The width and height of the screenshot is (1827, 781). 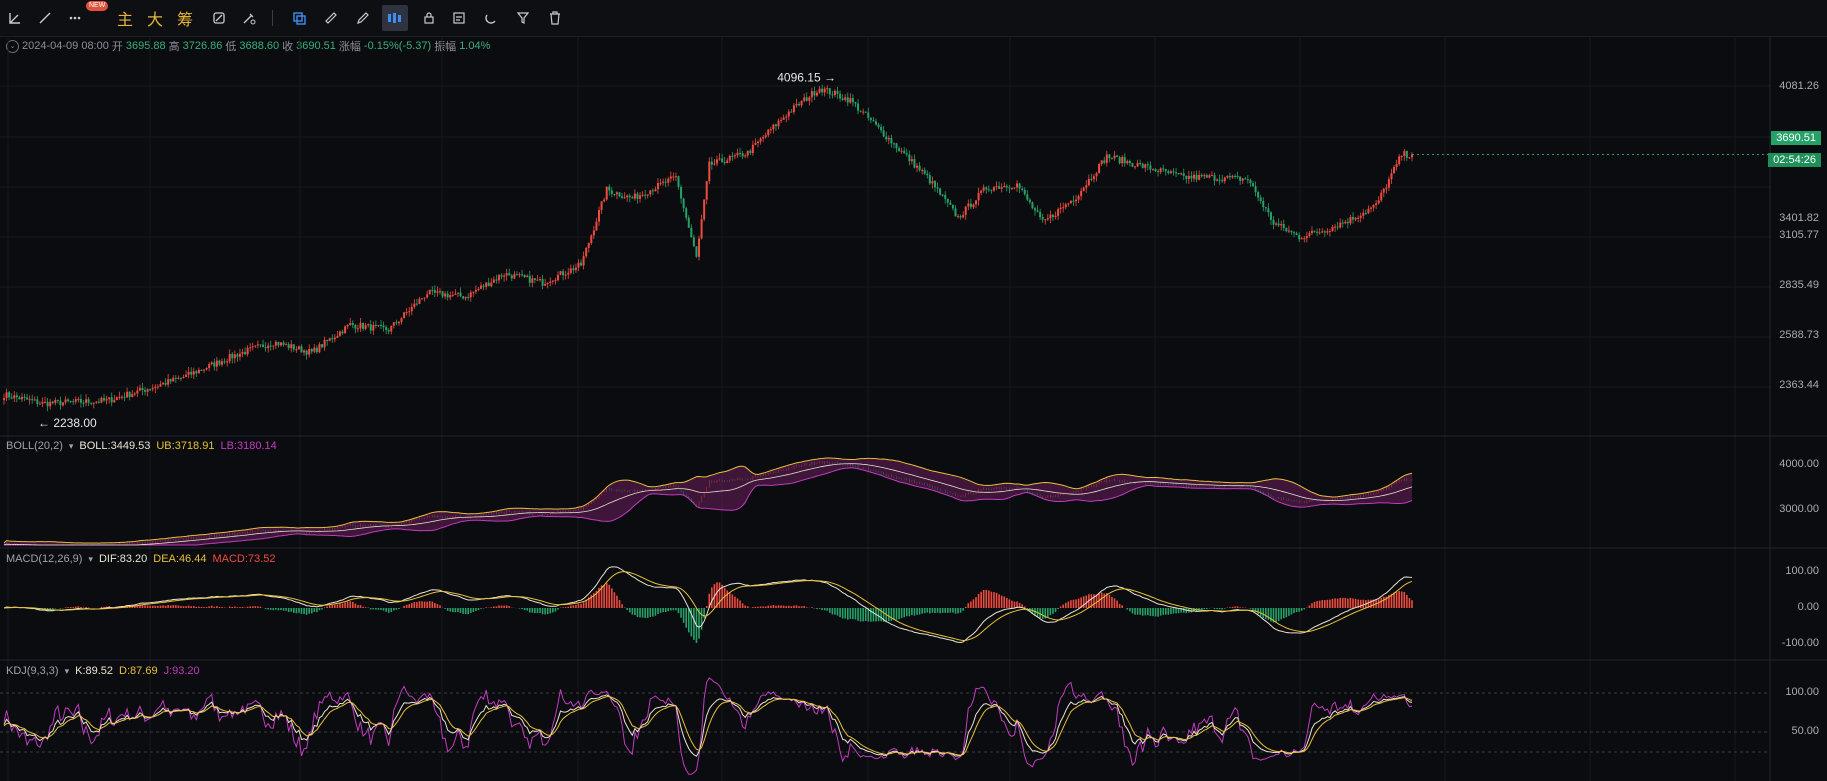 I want to click on chip-distribution-button: 筹, so click(x=184, y=20).